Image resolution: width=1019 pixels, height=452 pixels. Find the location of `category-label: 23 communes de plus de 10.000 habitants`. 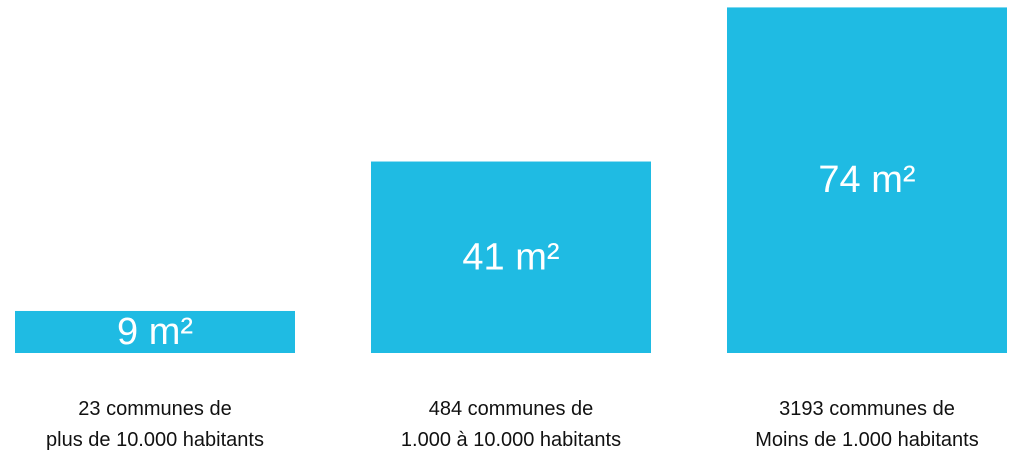

category-label: 23 communes de plus de 10.000 habitants is located at coordinates (155, 424).